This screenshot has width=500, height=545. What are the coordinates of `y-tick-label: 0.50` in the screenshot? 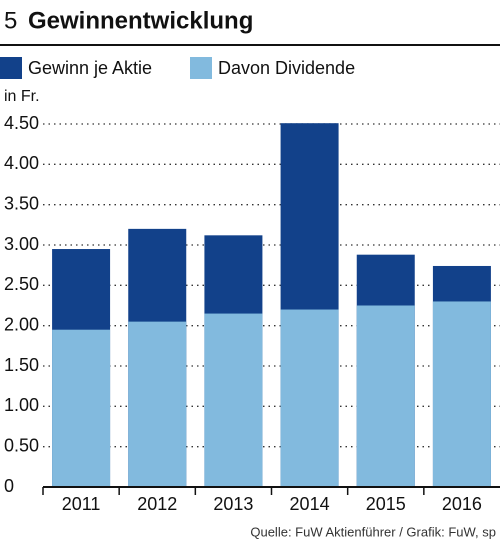 It's located at (21, 445).